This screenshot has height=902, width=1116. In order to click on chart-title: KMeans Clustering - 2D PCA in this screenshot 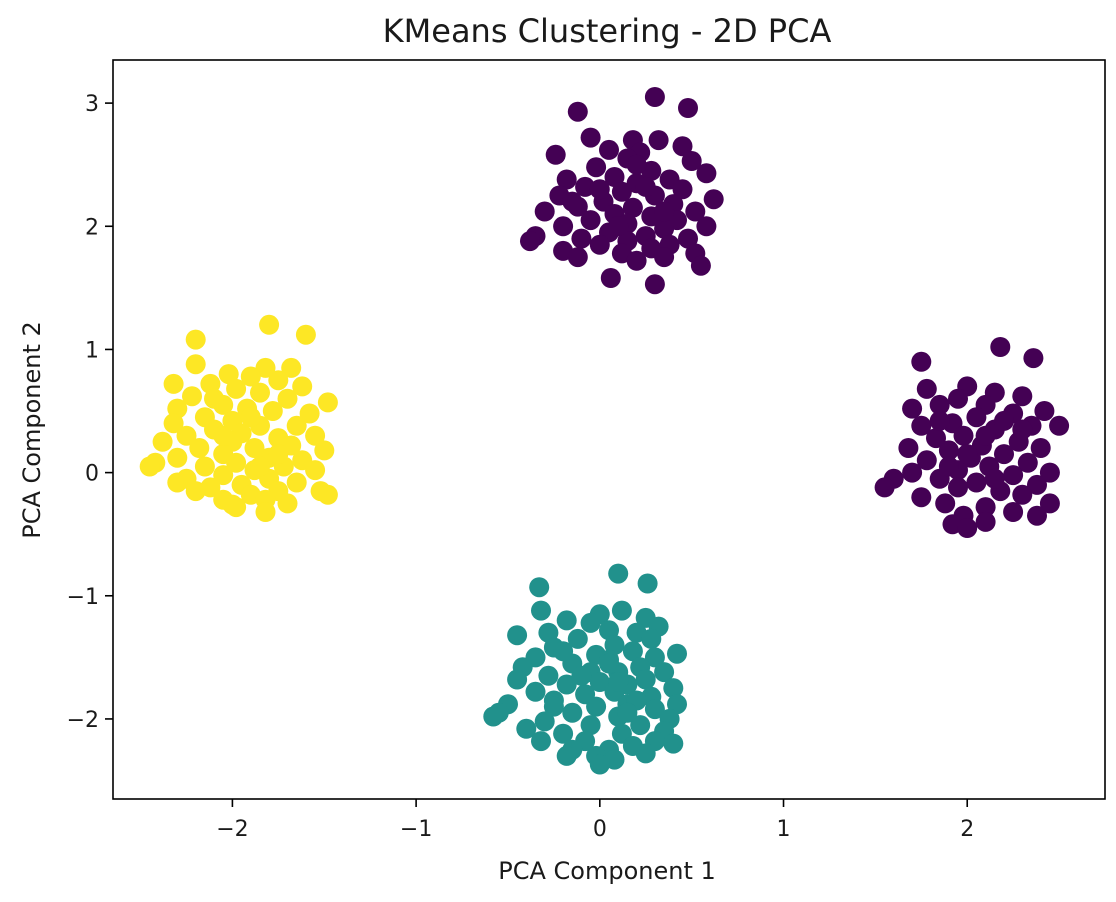, I will do `click(607, 31)`.